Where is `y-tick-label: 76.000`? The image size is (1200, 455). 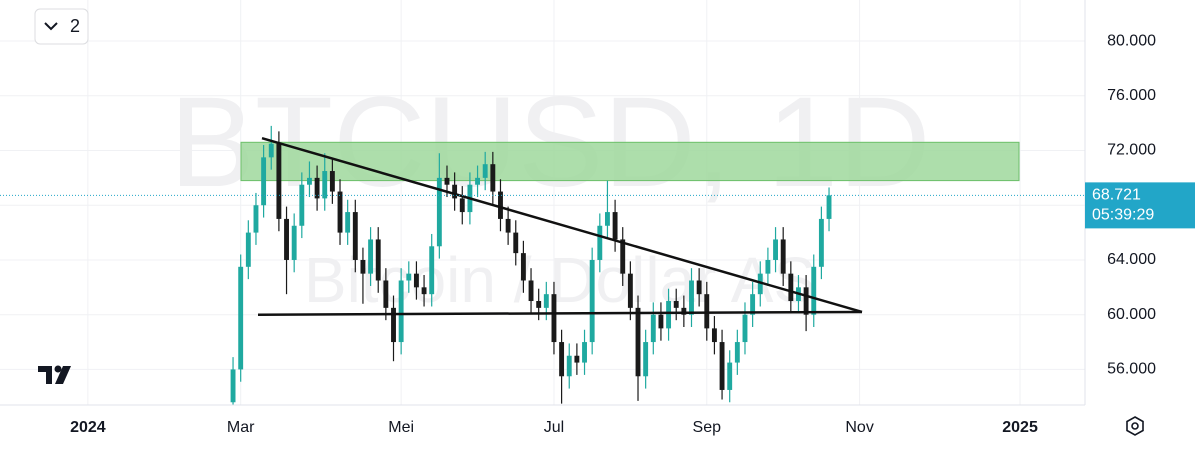
y-tick-label: 76.000 is located at coordinates (1131, 95).